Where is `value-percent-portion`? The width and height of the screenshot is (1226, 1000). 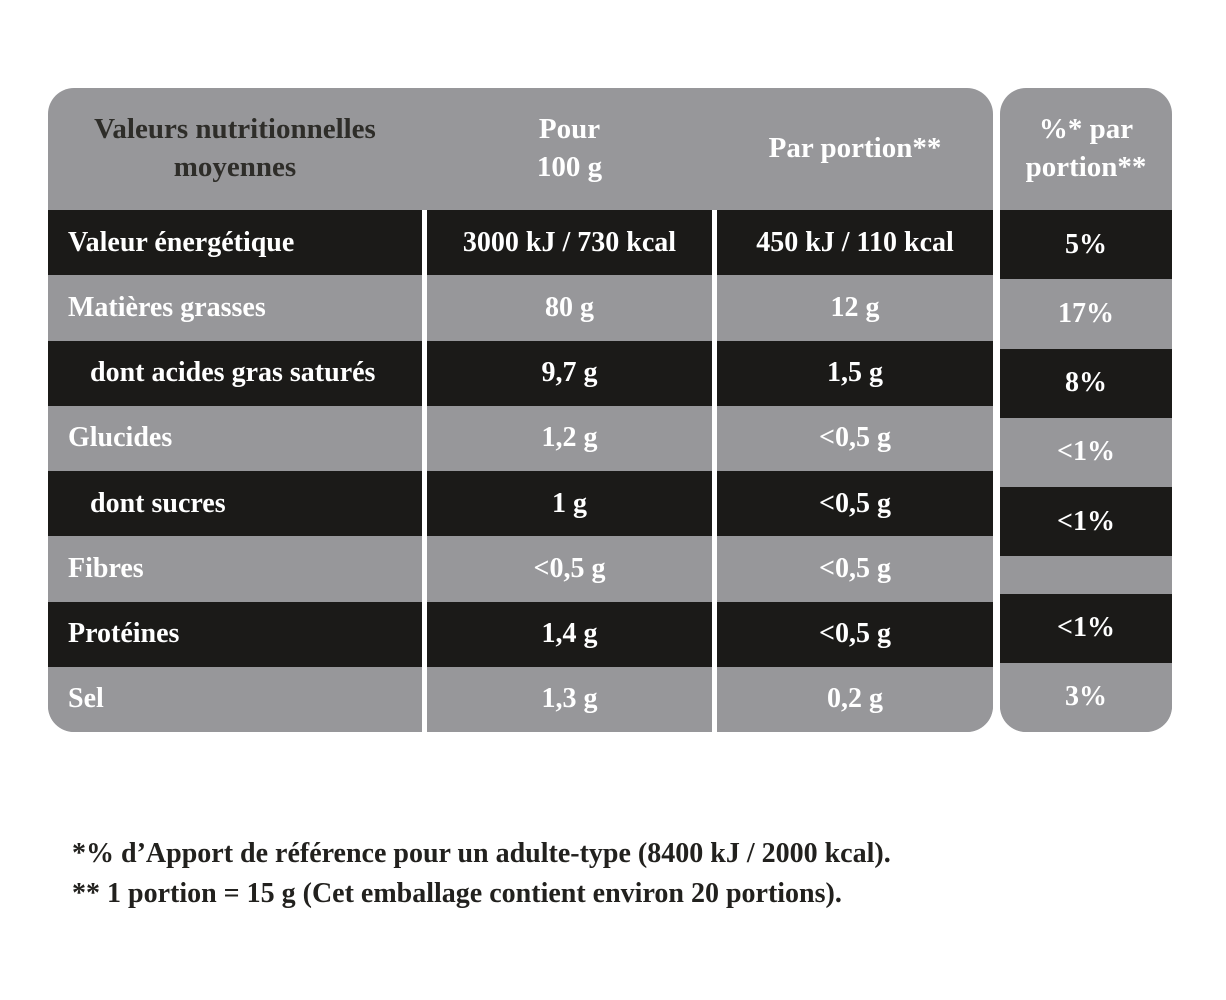
value-percent-portion is located at coordinates (1086, 575).